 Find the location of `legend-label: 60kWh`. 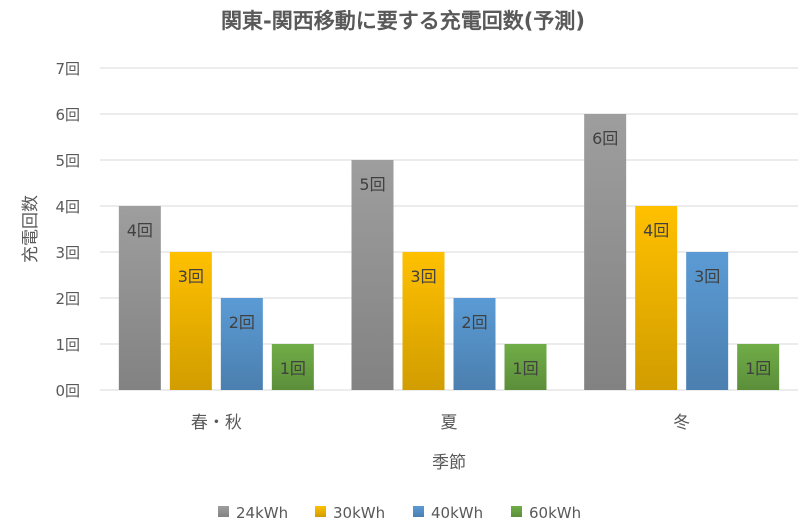

legend-label: 60kWh is located at coordinates (555, 513).